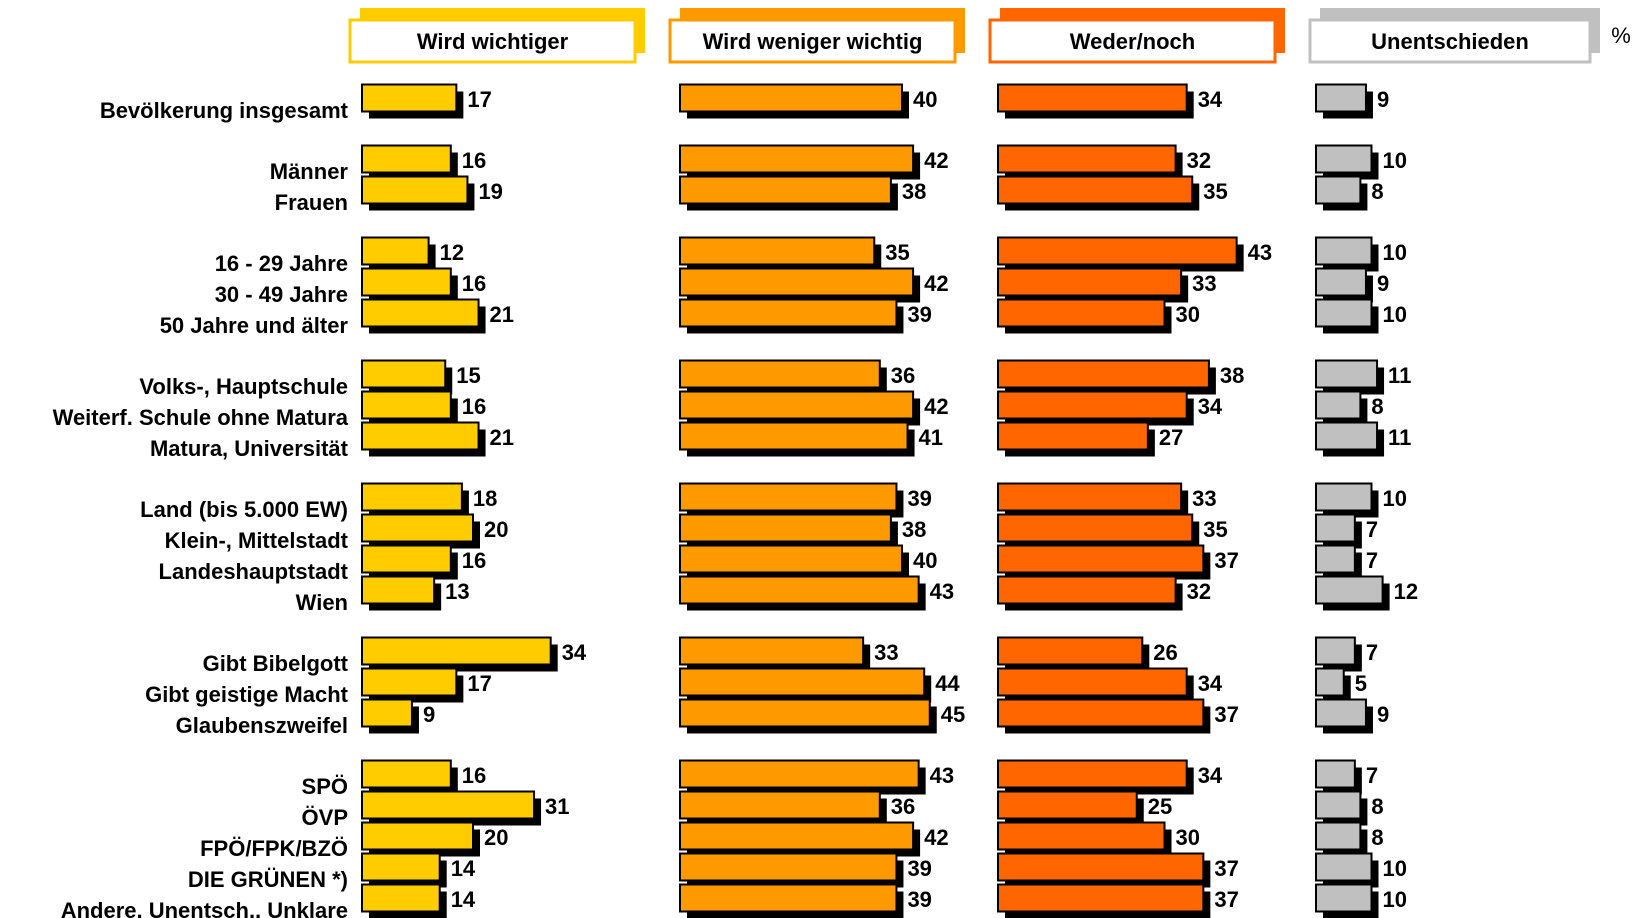  I want to click on bar-wird-weniger-wichtig-land-bis-5-000-ew, so click(788, 497).